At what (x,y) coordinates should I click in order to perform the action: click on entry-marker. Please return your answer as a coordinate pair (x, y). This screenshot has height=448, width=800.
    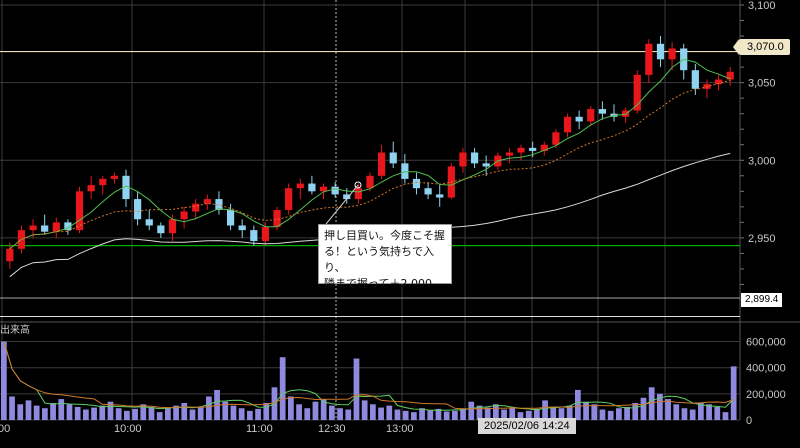
    Looking at the image, I should click on (358, 185).